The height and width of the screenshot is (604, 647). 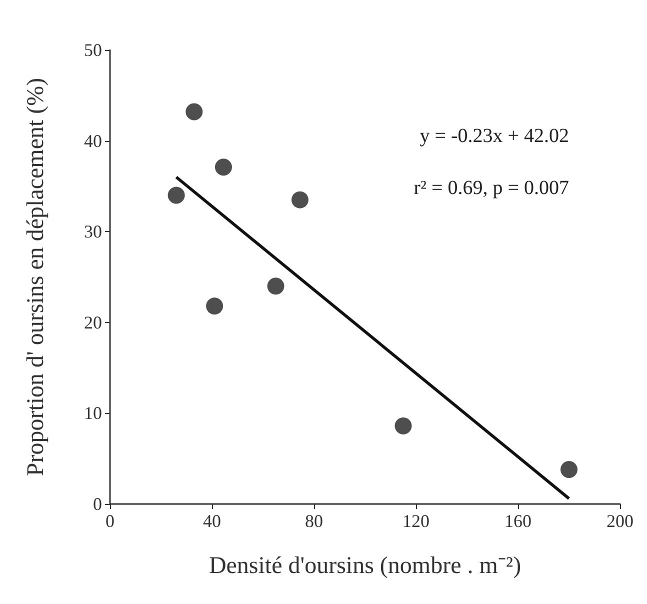 What do you see at coordinates (93, 413) in the screenshot?
I see `y-tick-label: 10` at bounding box center [93, 413].